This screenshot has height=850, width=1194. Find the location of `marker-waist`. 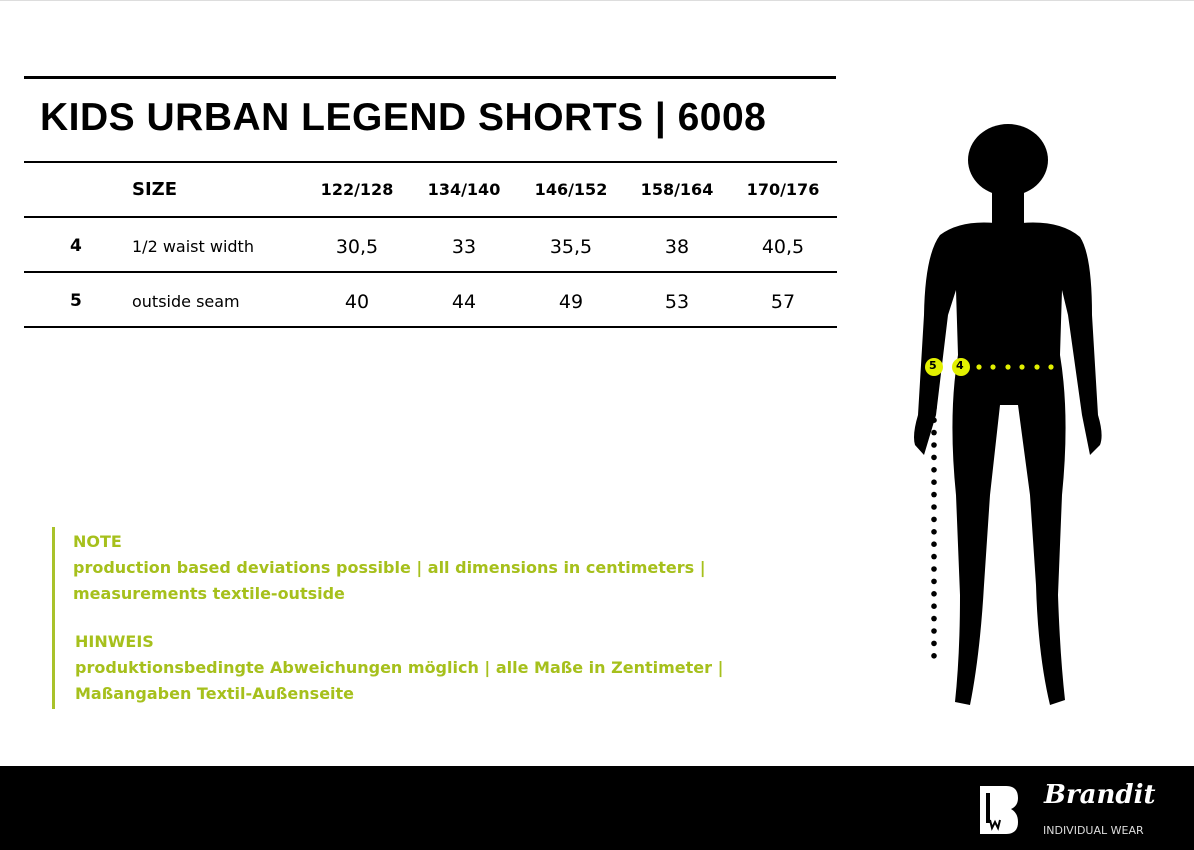

marker-waist is located at coordinates (961, 367).